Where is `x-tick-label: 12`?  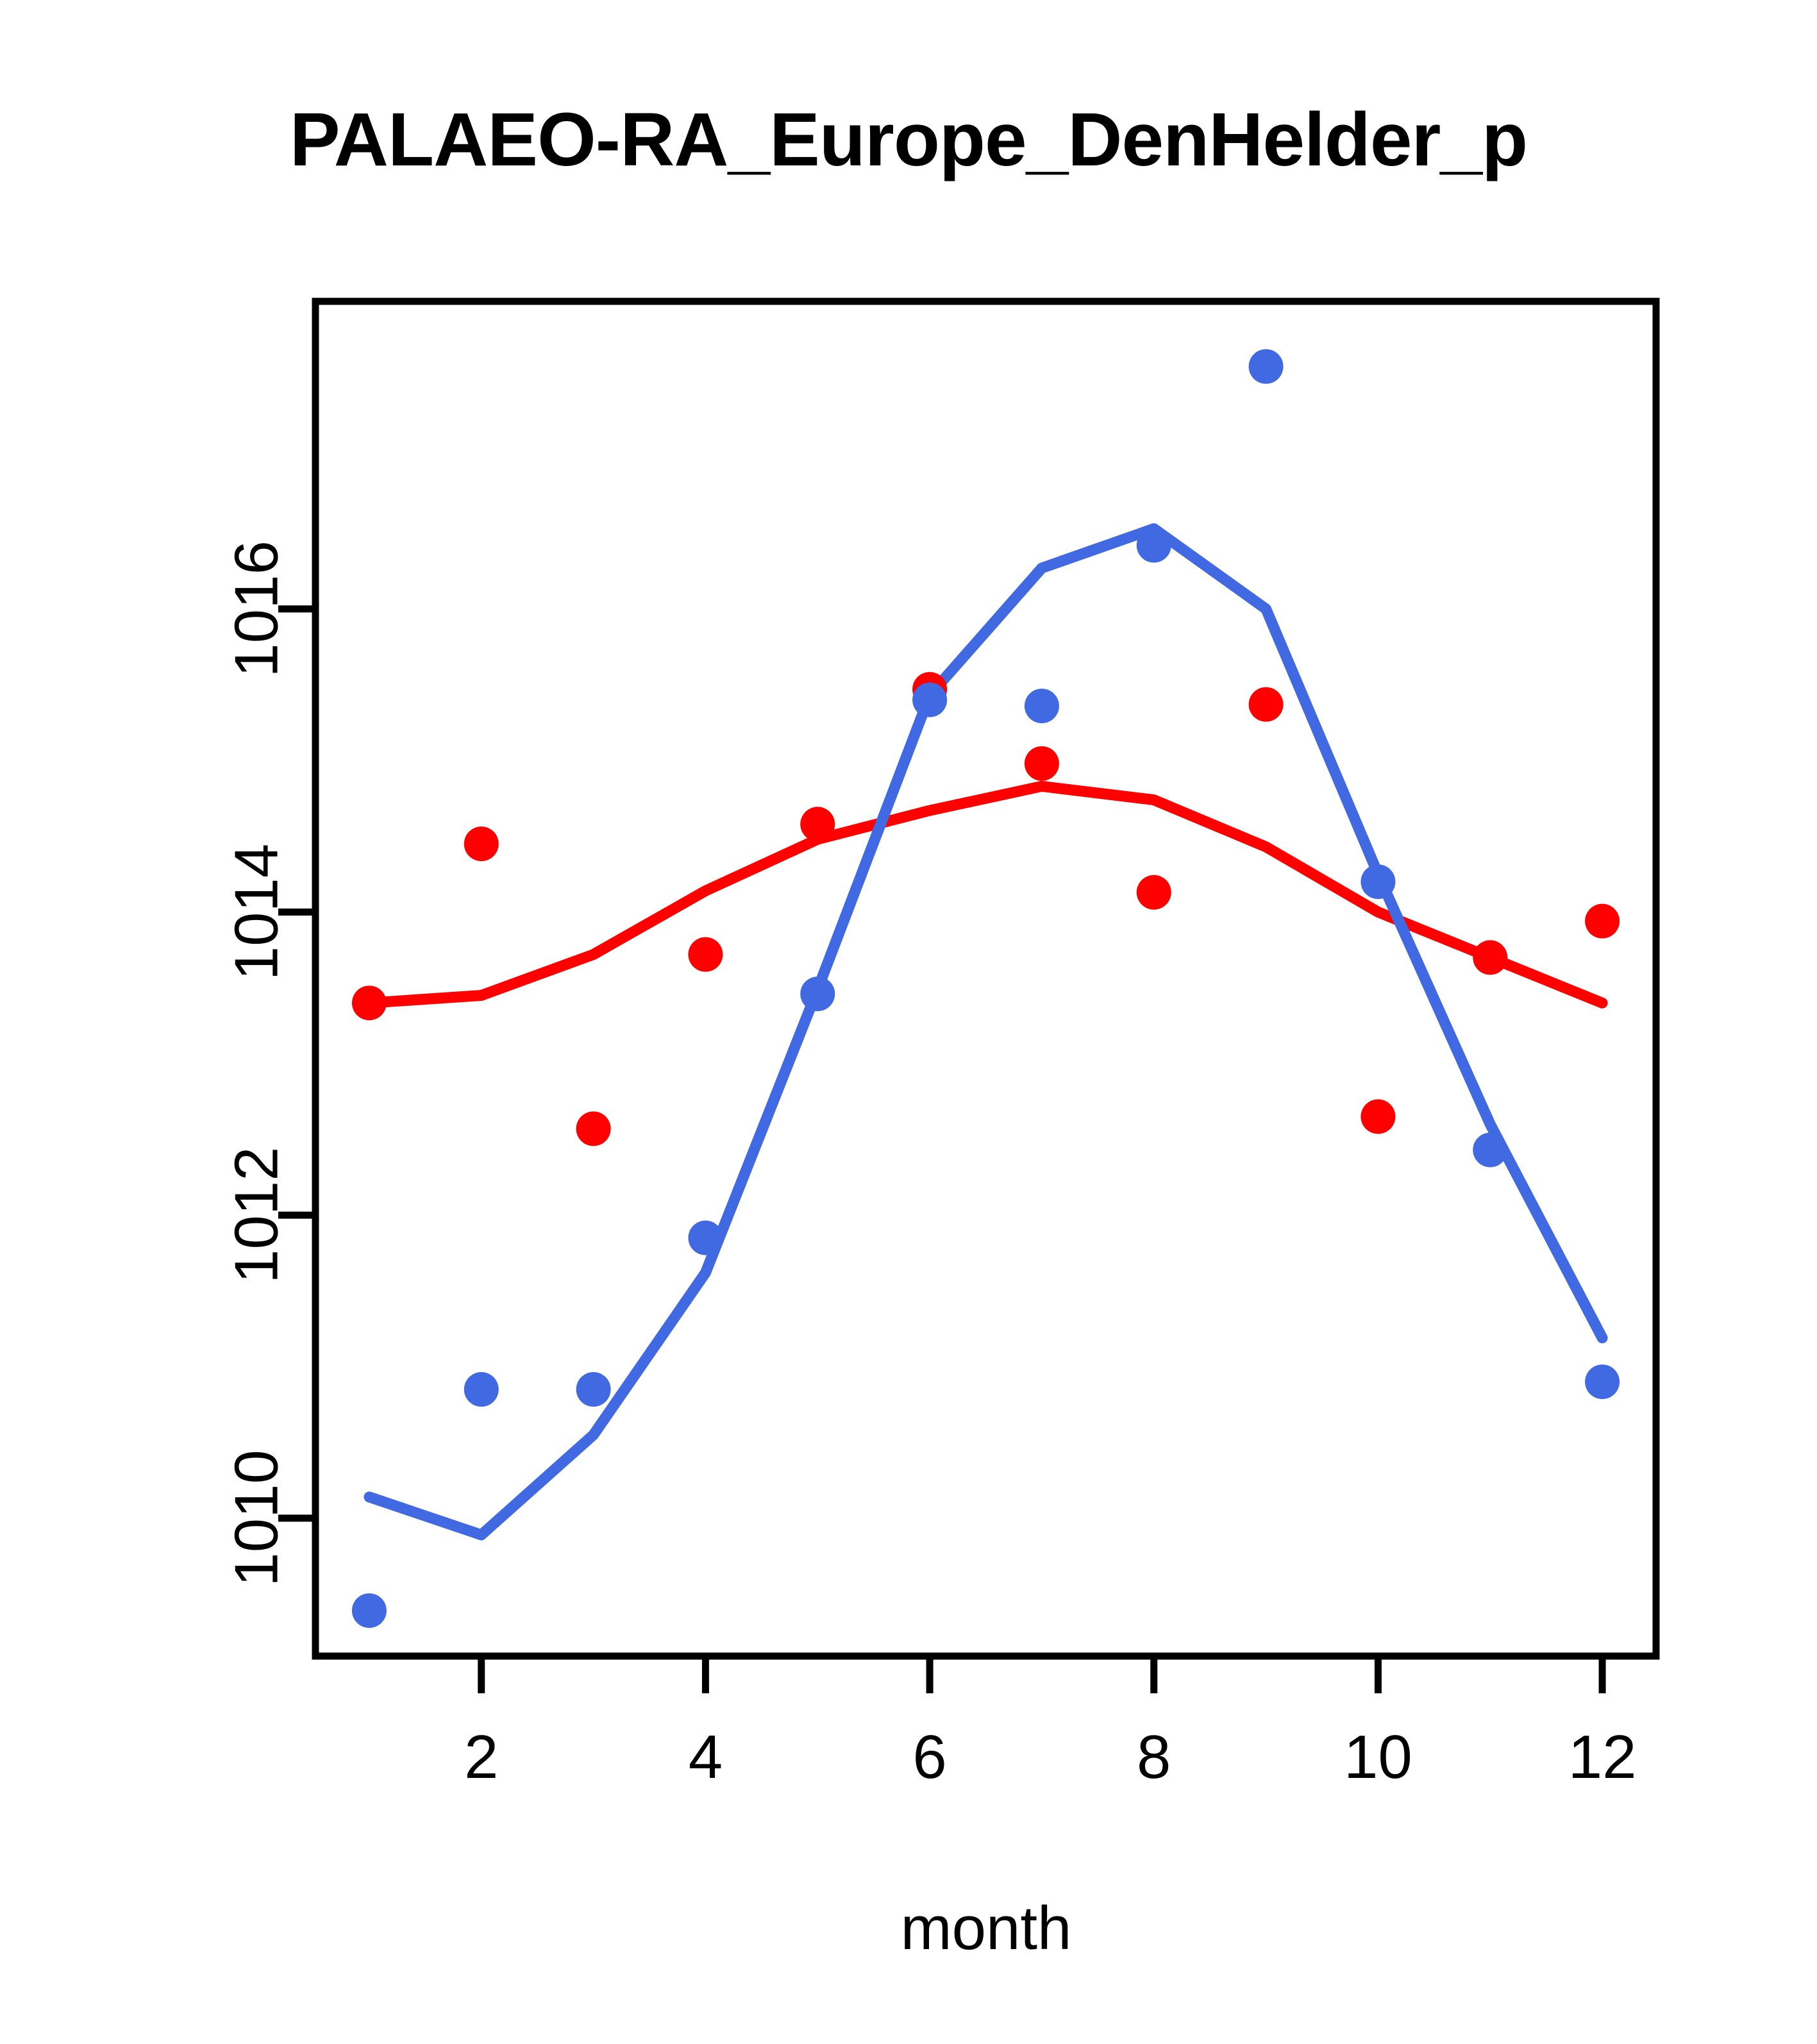 x-tick-label: 12 is located at coordinates (1602, 1757).